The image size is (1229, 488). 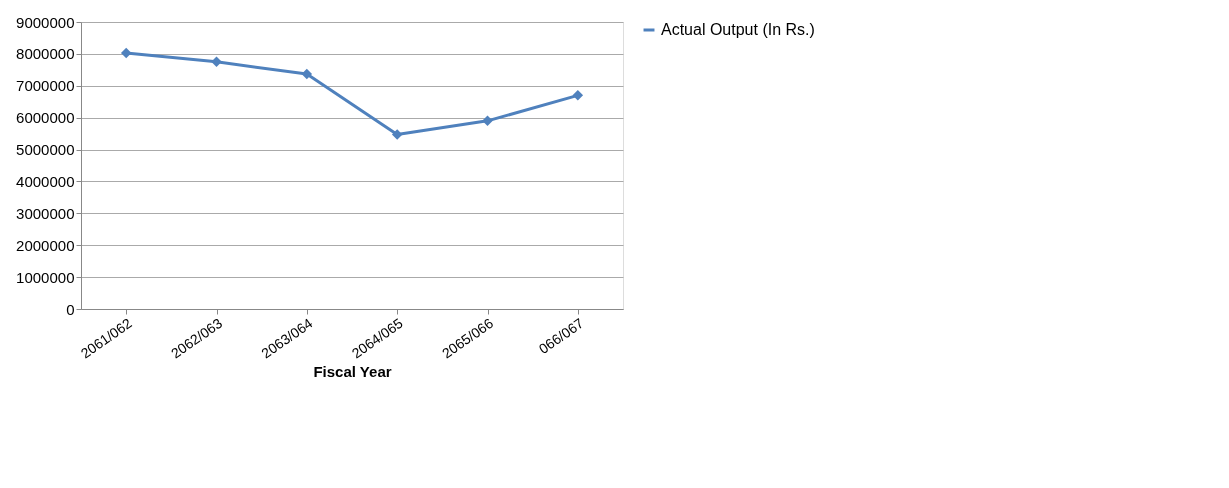 What do you see at coordinates (70, 309) in the screenshot?
I see `y-tick-label: 0` at bounding box center [70, 309].